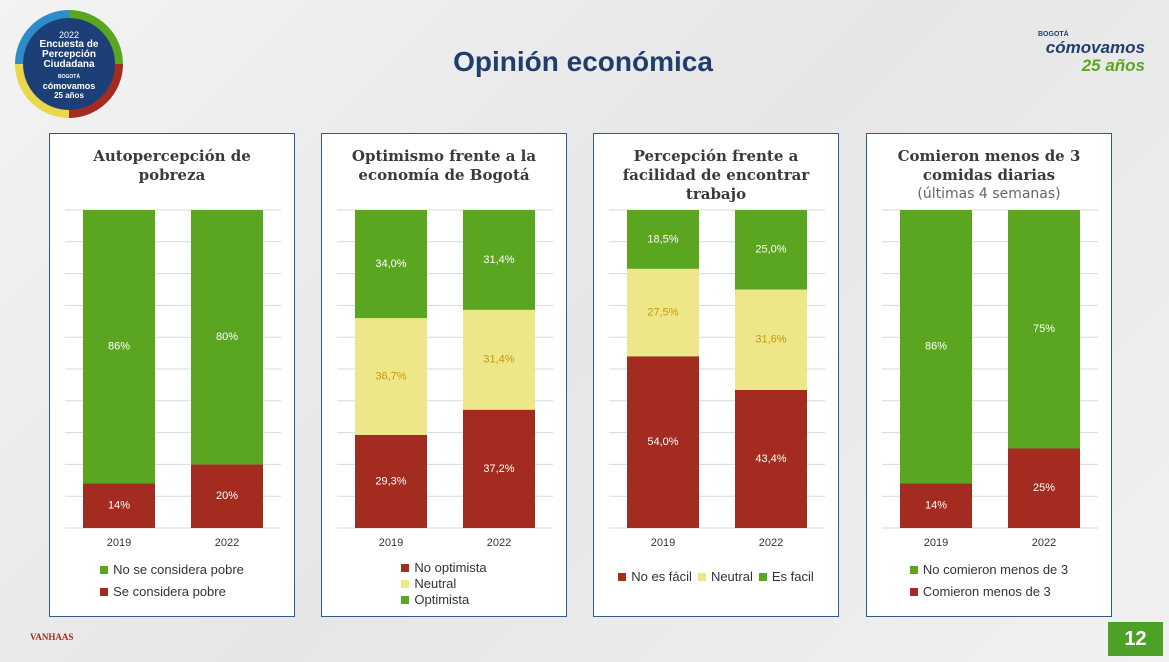 Image resolution: width=1169 pixels, height=662 pixels. I want to click on chart-title-text: Optimismo frente a la economía de Bogotá, so click(444, 165).